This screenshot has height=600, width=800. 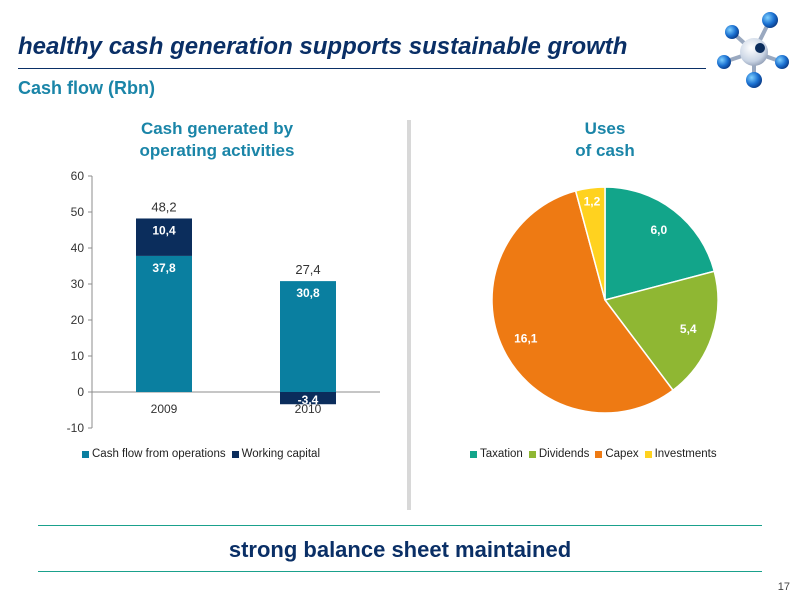 What do you see at coordinates (308, 409) in the screenshot?
I see `x-category-label: 2010` at bounding box center [308, 409].